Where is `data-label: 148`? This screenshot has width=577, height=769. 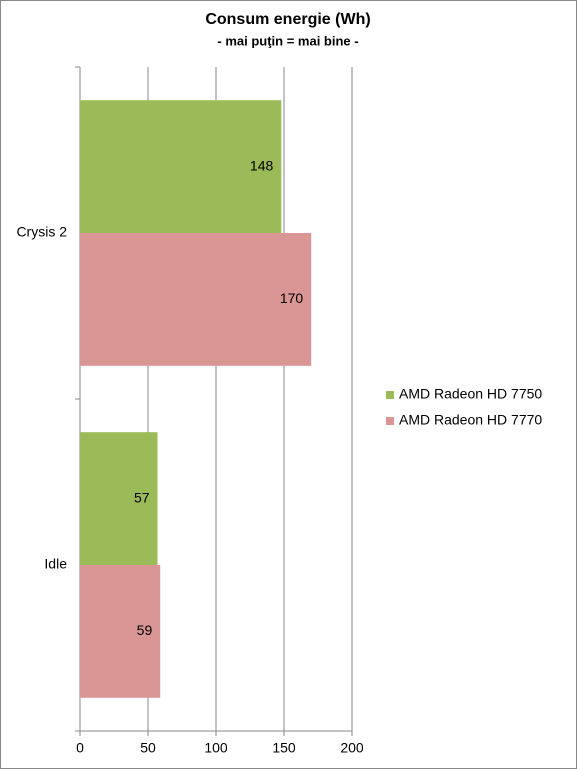 data-label: 148 is located at coordinates (262, 165).